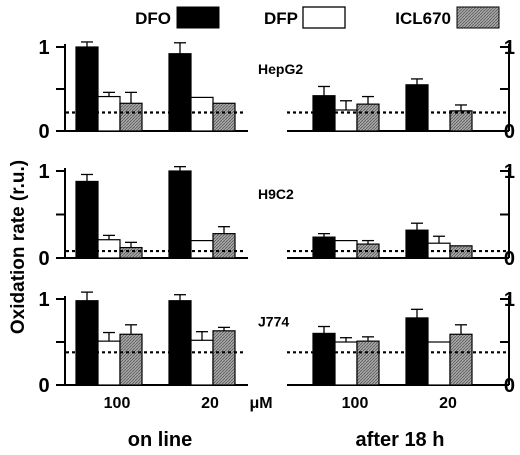  Describe the element at coordinates (18, 247) in the screenshot. I see `y-axis-label: Oxidation rate (r.u.)` at that location.